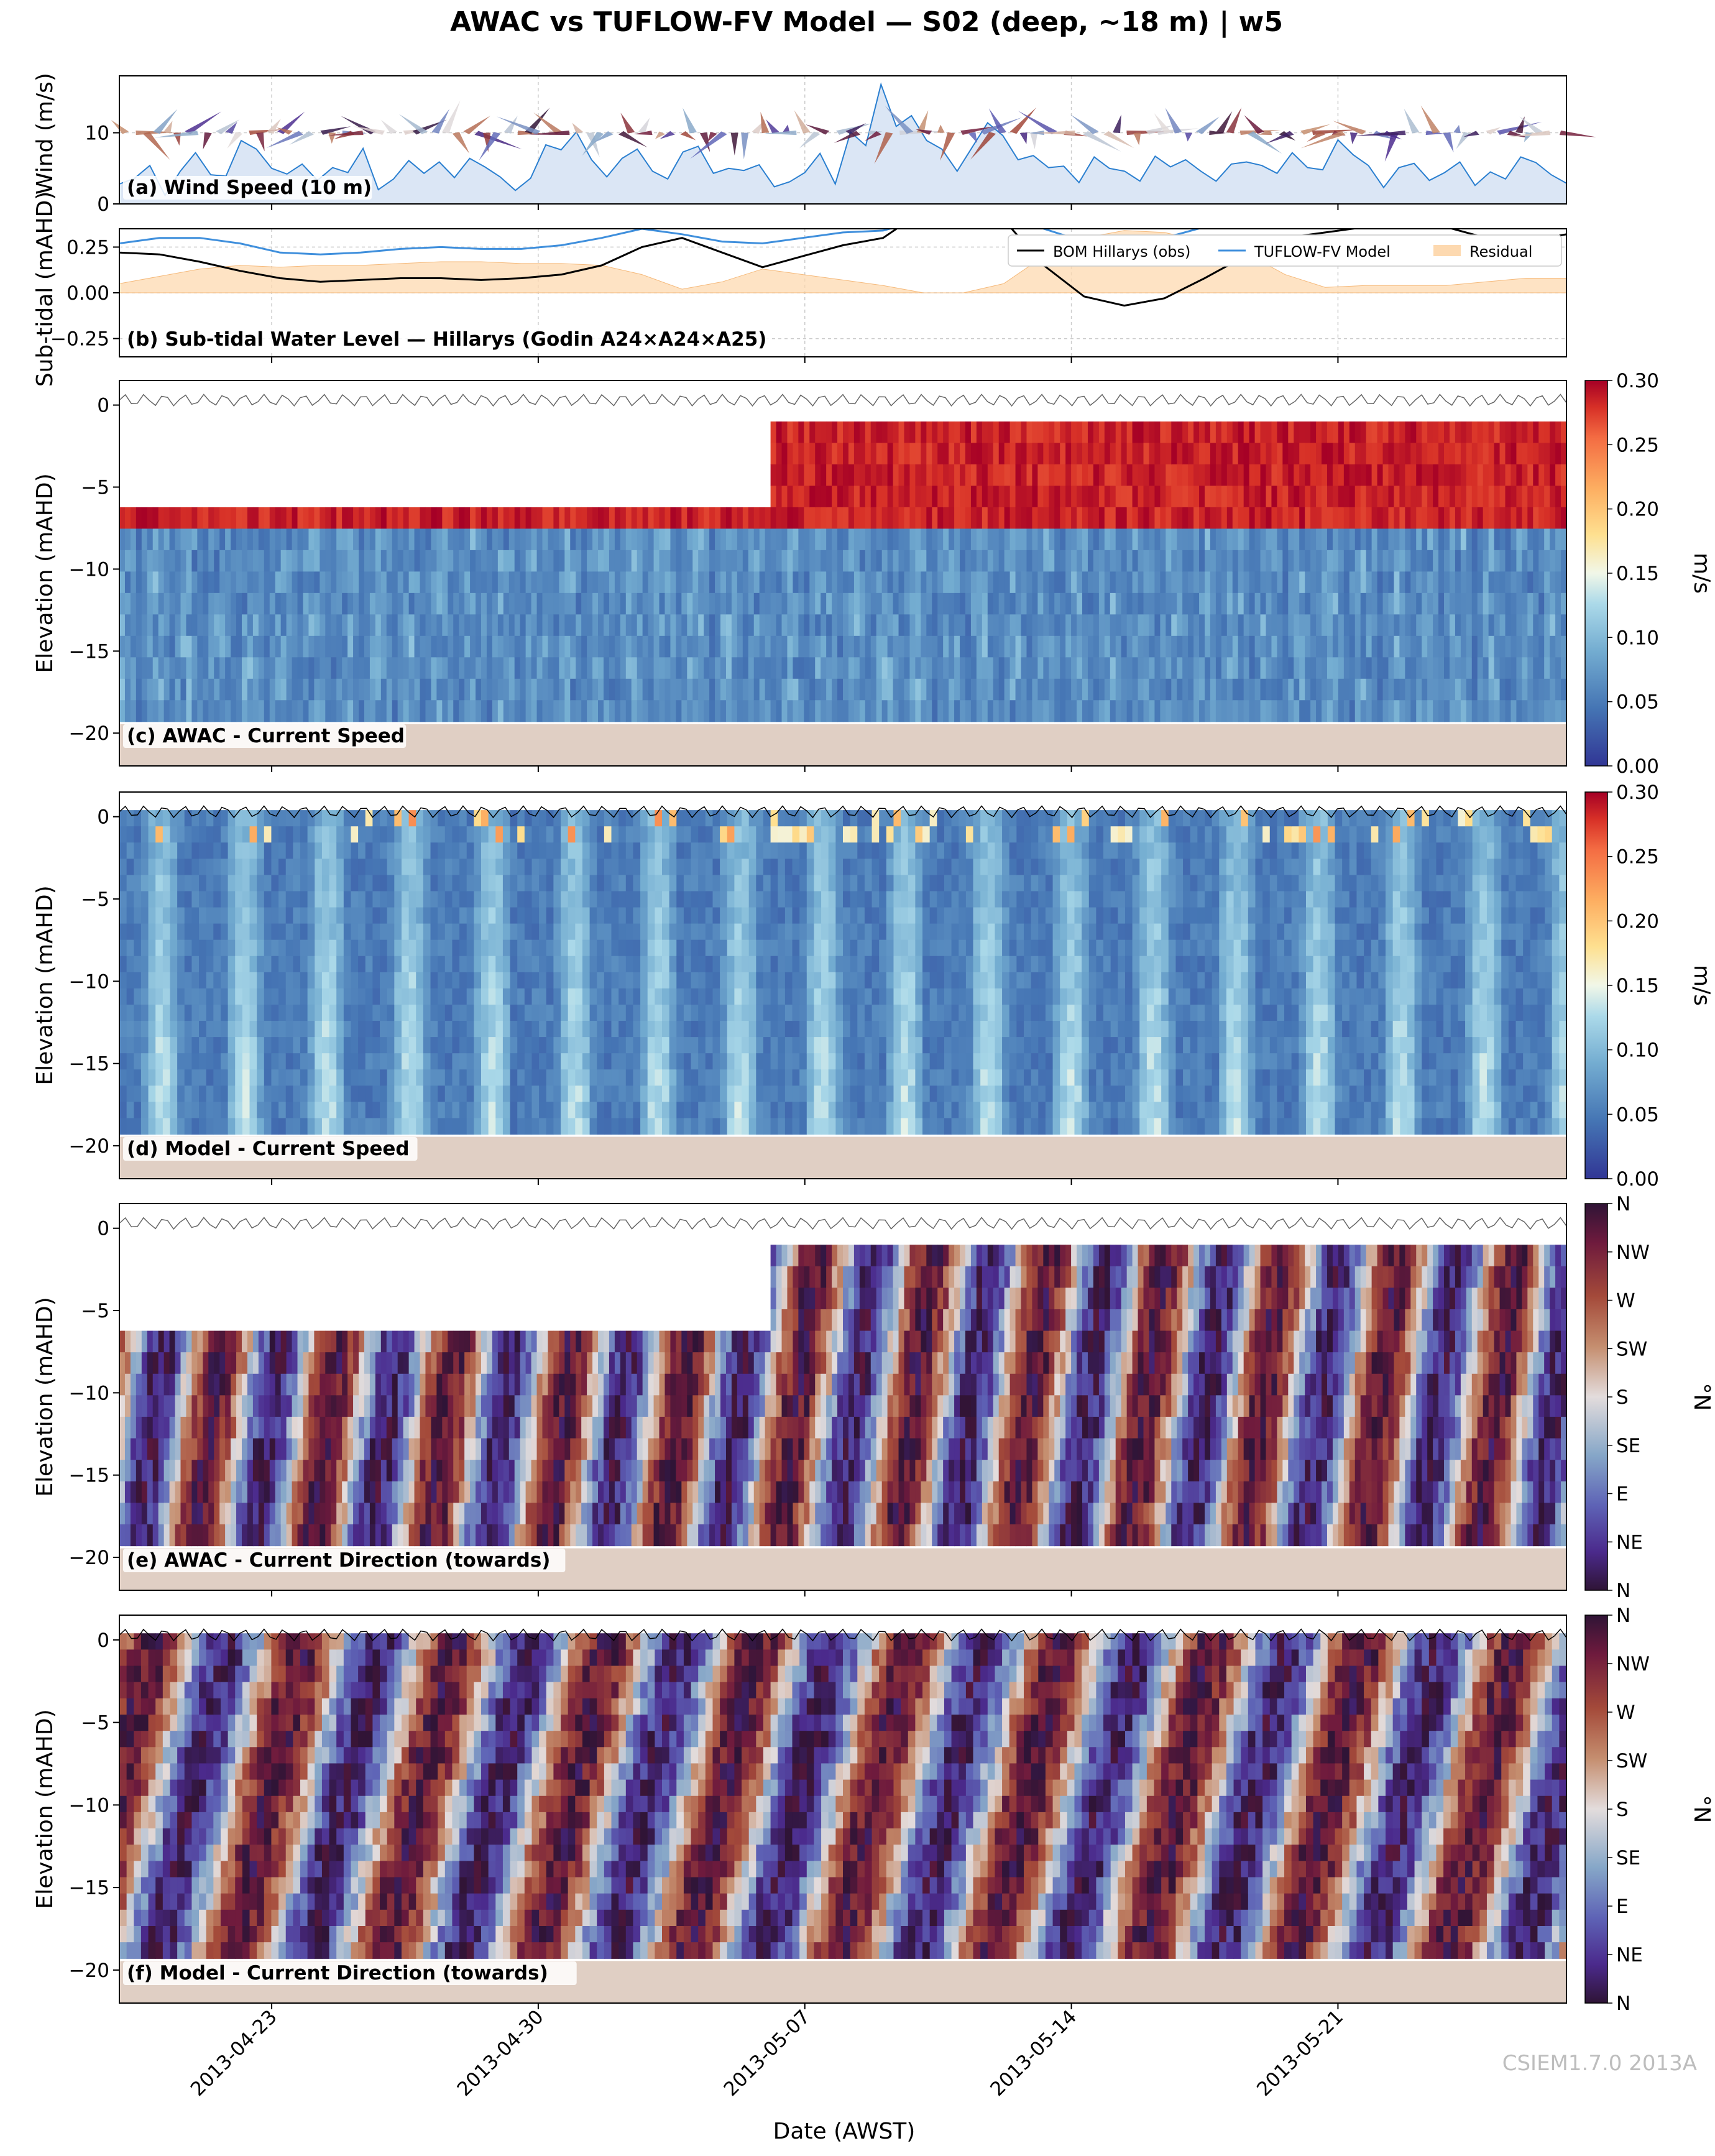 This screenshot has width=1715, height=2156. What do you see at coordinates (285, 131) in the screenshot?
I see `wind-arrow` at bounding box center [285, 131].